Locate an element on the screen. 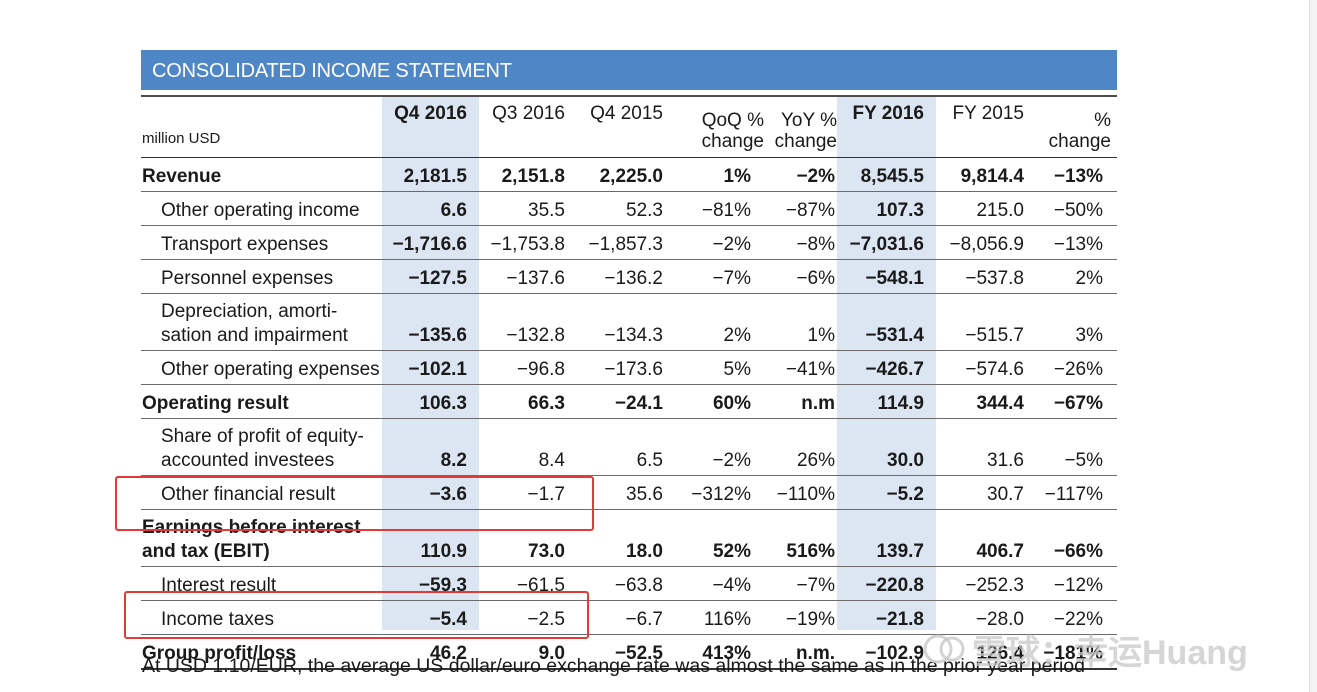 Image resolution: width=1317 pixels, height=692 pixels. cell-q3-2016: −1.7 is located at coordinates (529, 492).